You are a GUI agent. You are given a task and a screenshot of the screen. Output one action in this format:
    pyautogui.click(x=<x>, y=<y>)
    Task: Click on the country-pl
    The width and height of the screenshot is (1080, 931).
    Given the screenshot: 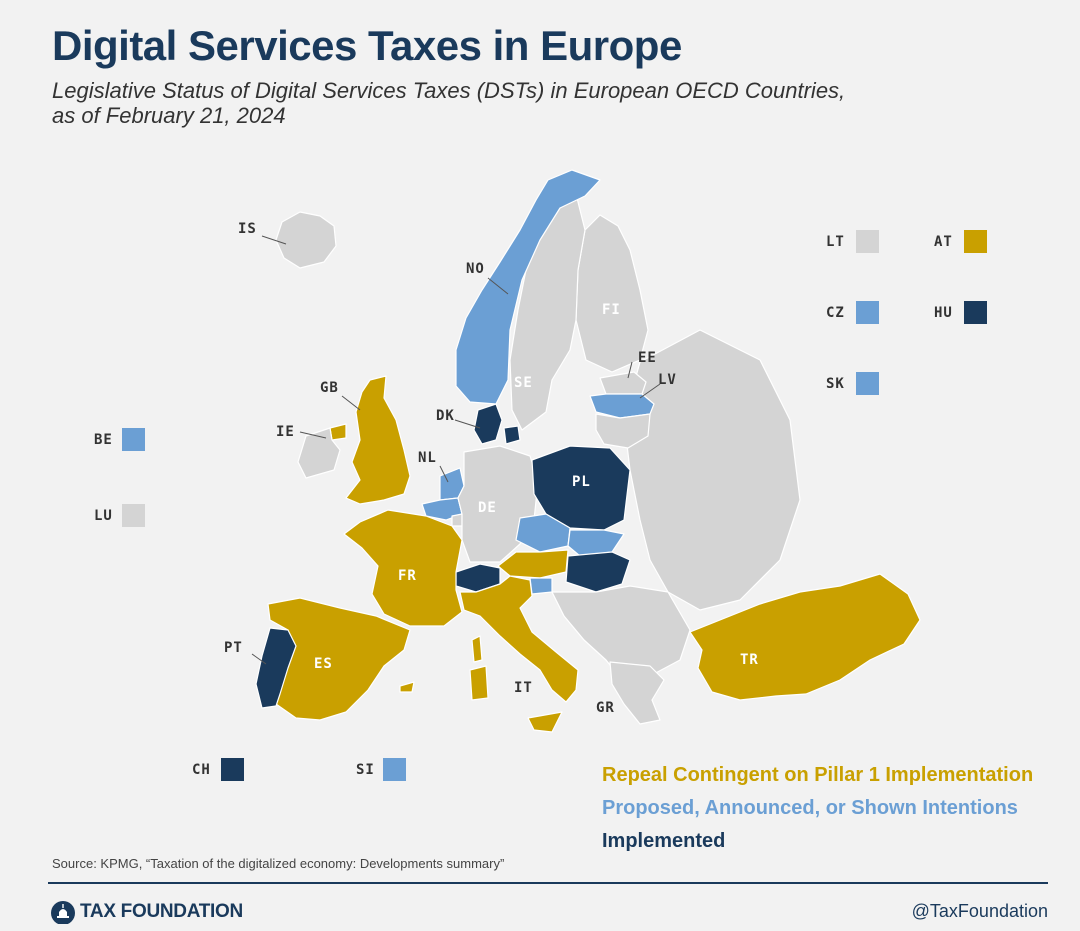 What is the action you would take?
    pyautogui.click(x=581, y=488)
    